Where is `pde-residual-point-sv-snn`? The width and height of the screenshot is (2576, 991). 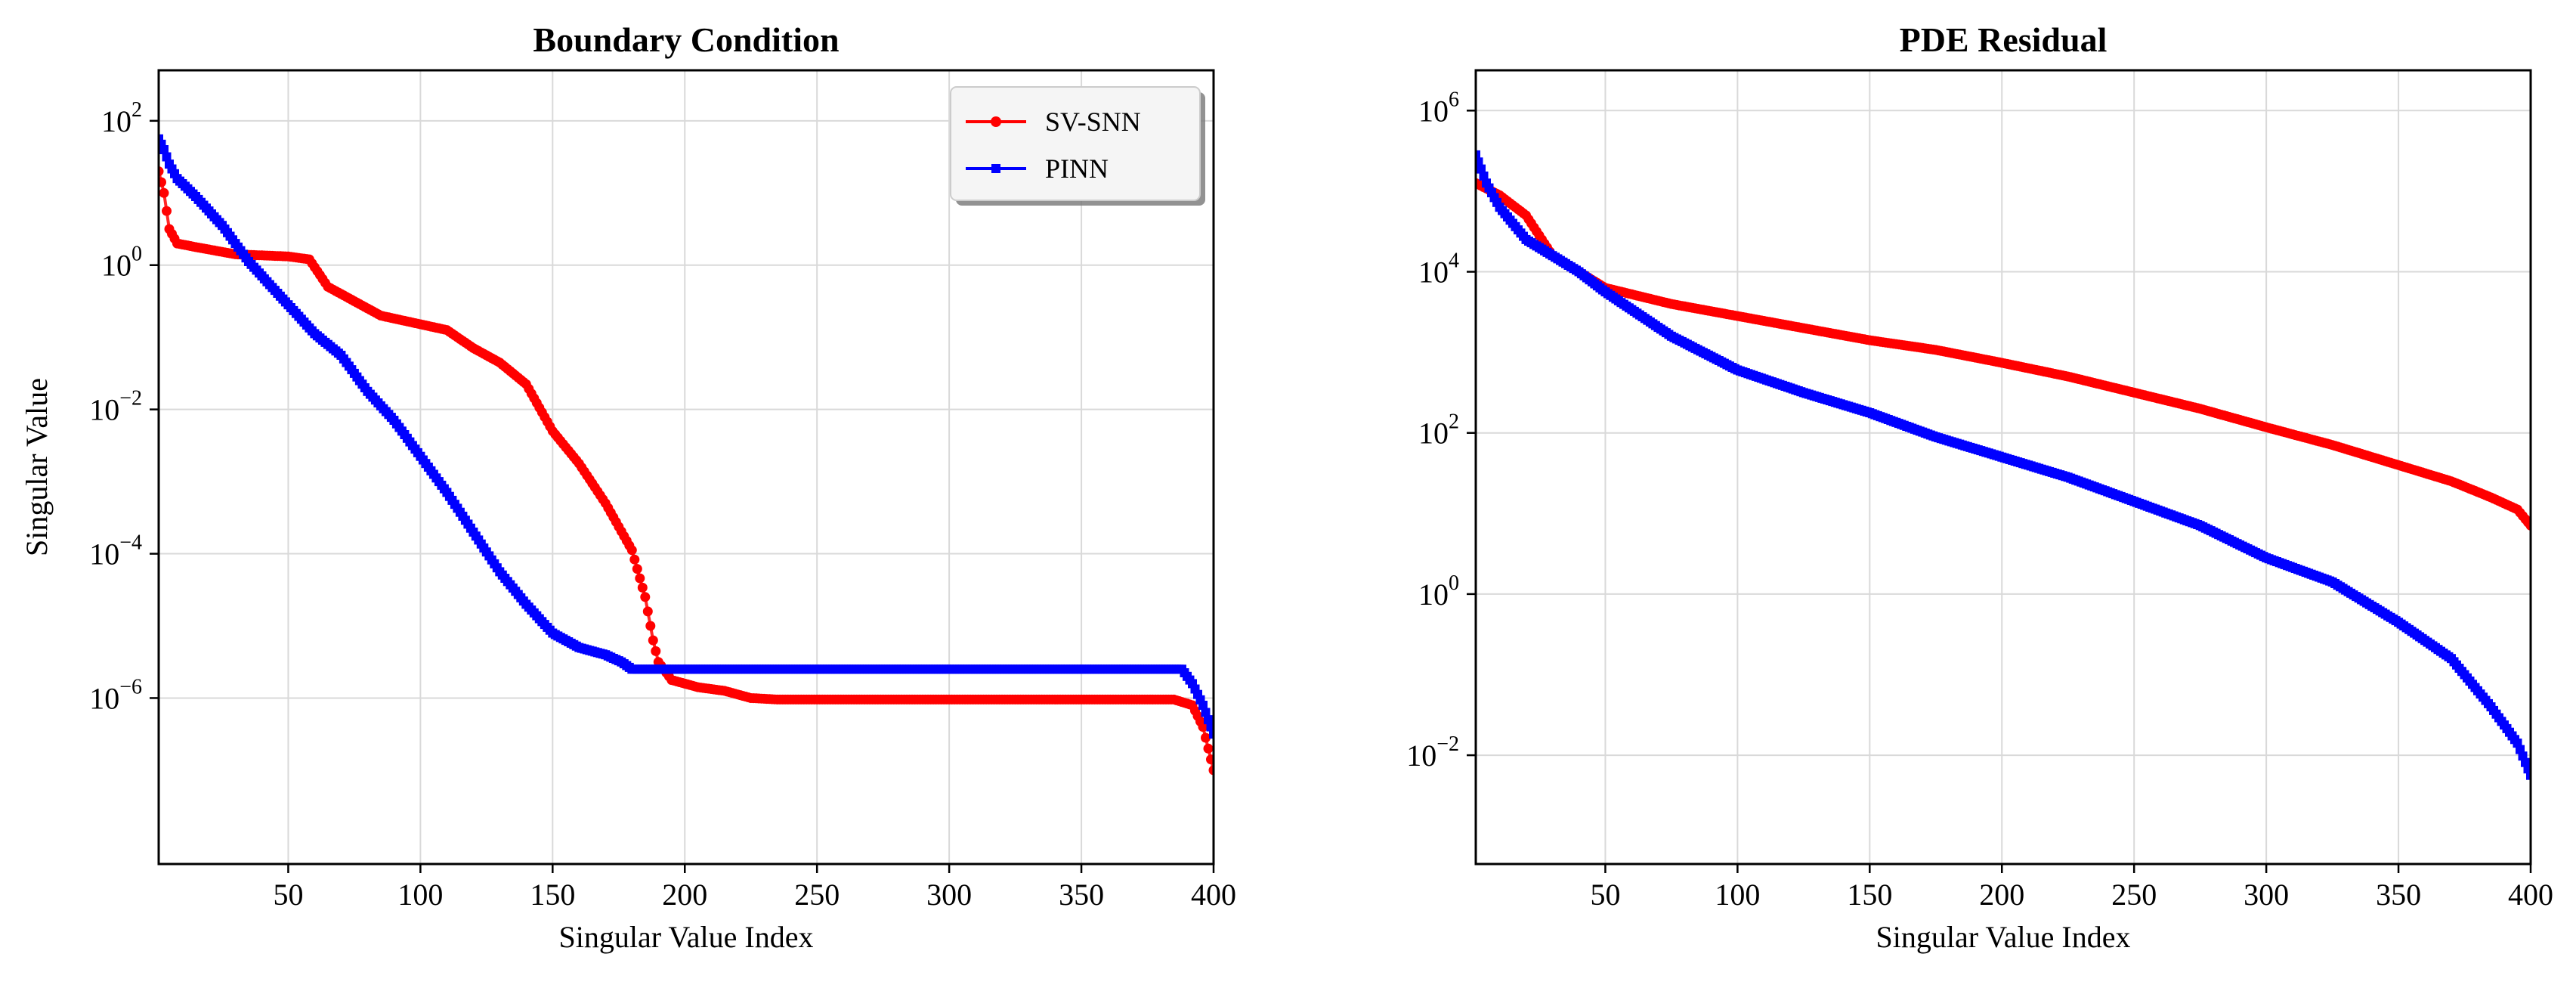 pde-residual-point-sv-snn is located at coordinates (2528, 525).